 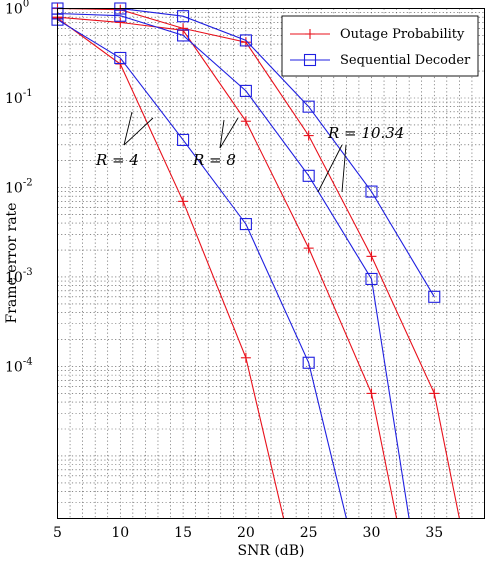 What do you see at coordinates (19, 97) in the screenshot?
I see `y-tick-label: 10⁻¹` at bounding box center [19, 97].